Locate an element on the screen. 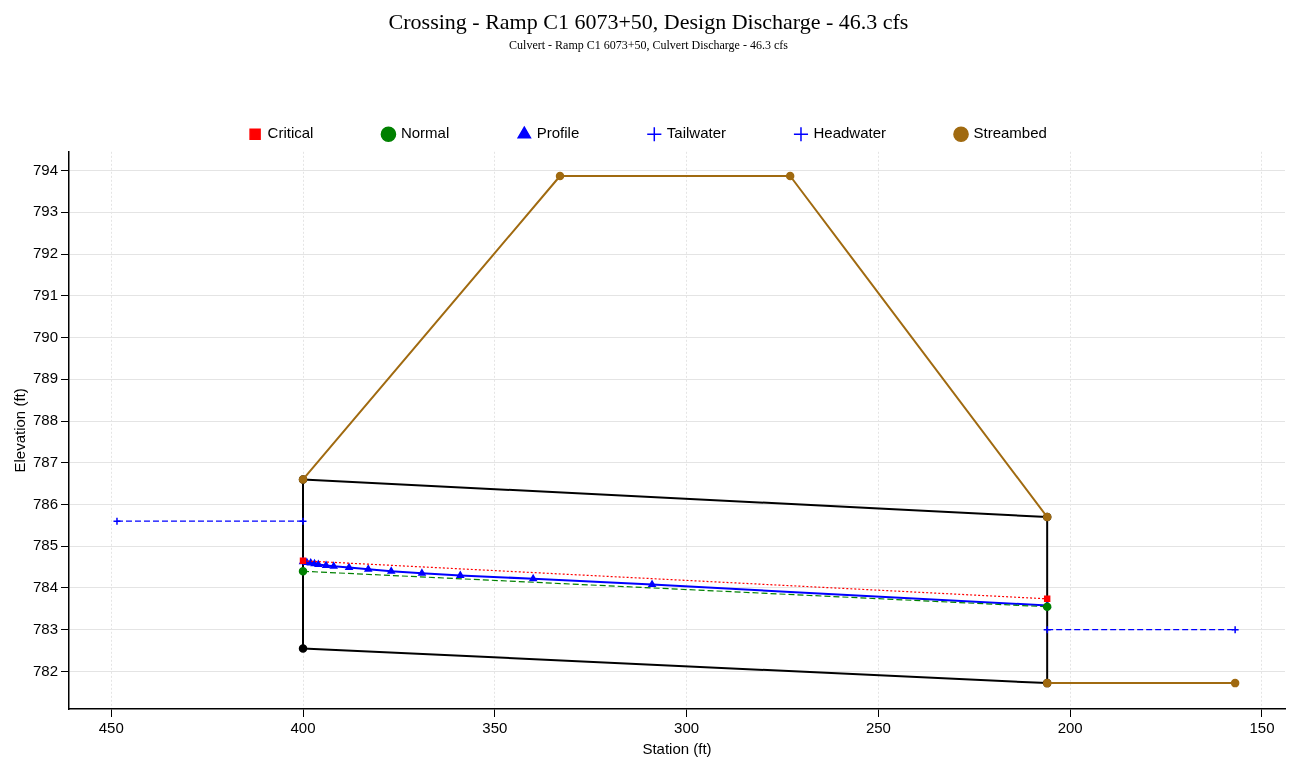 Image resolution: width=1303 pixels, height=771 pixels. y-tick-label: 783 is located at coordinates (46, 628).